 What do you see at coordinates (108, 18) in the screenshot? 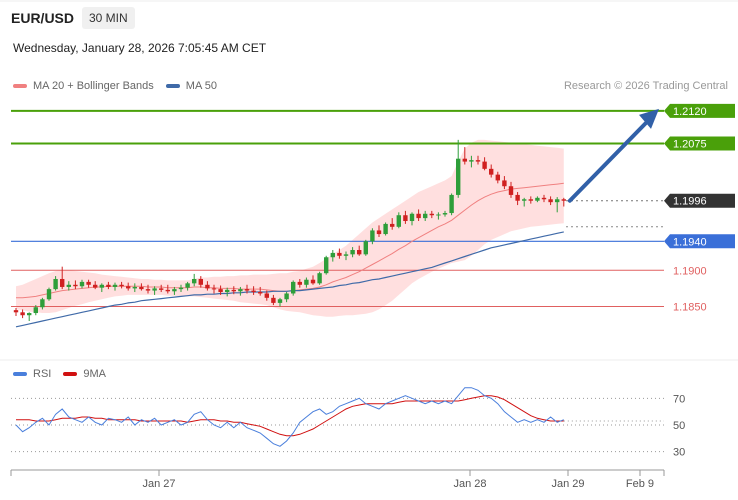
I see `timeframe-badge: 30 MIN` at bounding box center [108, 18].